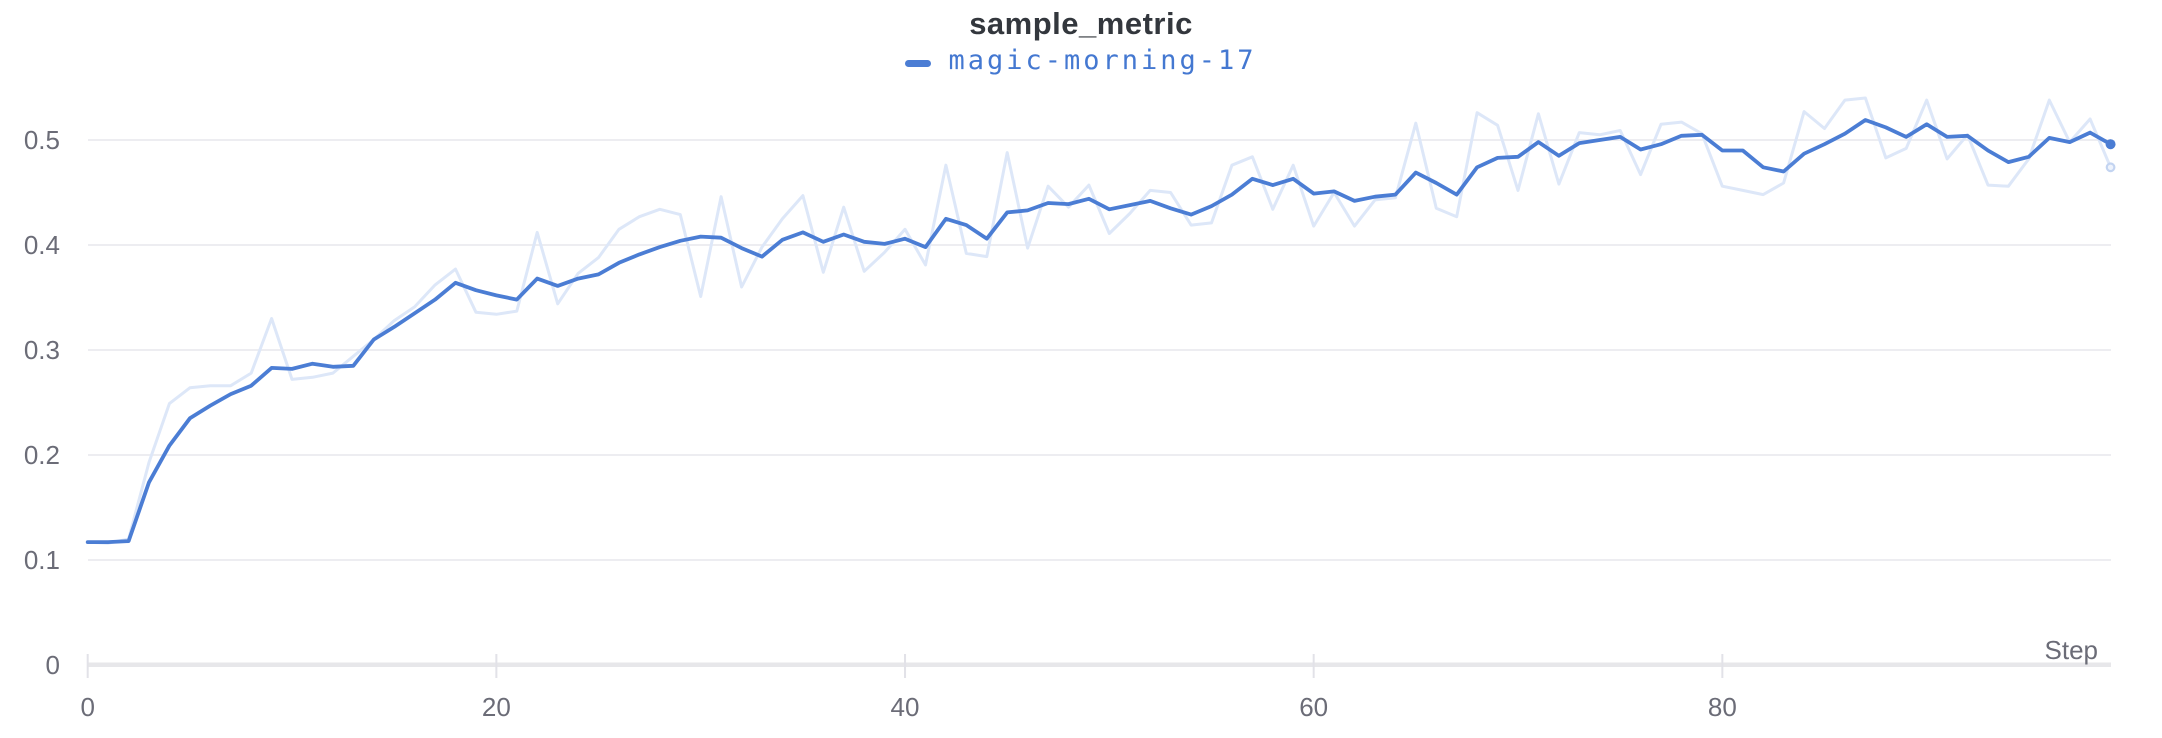 This screenshot has width=2162, height=738. I want to click on chart-legend: magic-morning-17, so click(1081, 61).